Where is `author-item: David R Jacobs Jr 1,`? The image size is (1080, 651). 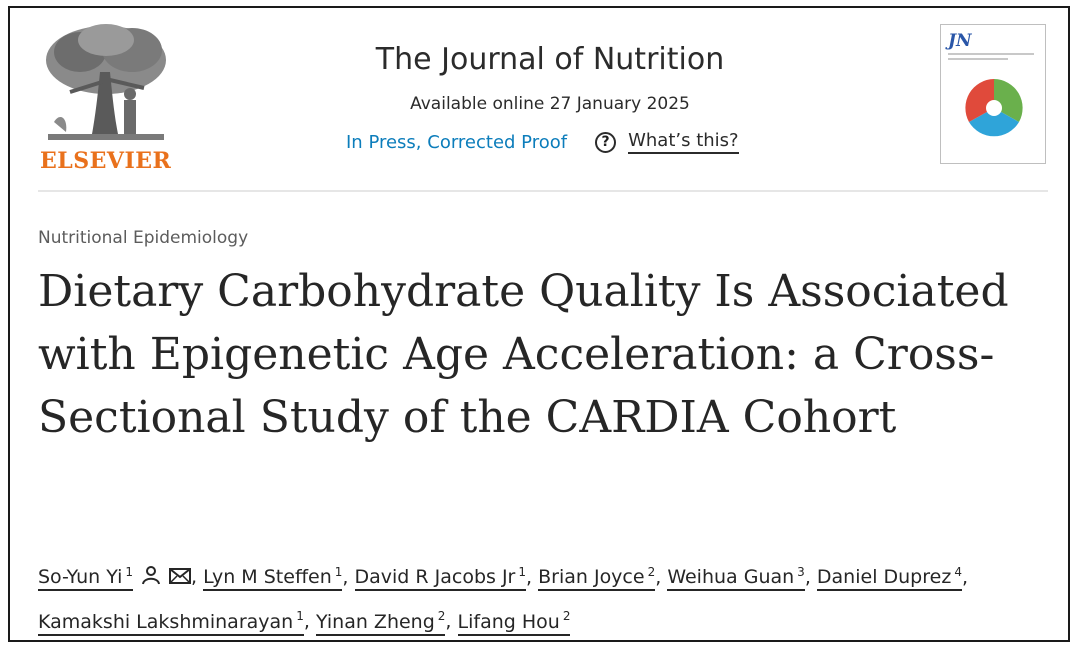
author-item: David R Jacobs Jr 1, is located at coordinates (446, 578).